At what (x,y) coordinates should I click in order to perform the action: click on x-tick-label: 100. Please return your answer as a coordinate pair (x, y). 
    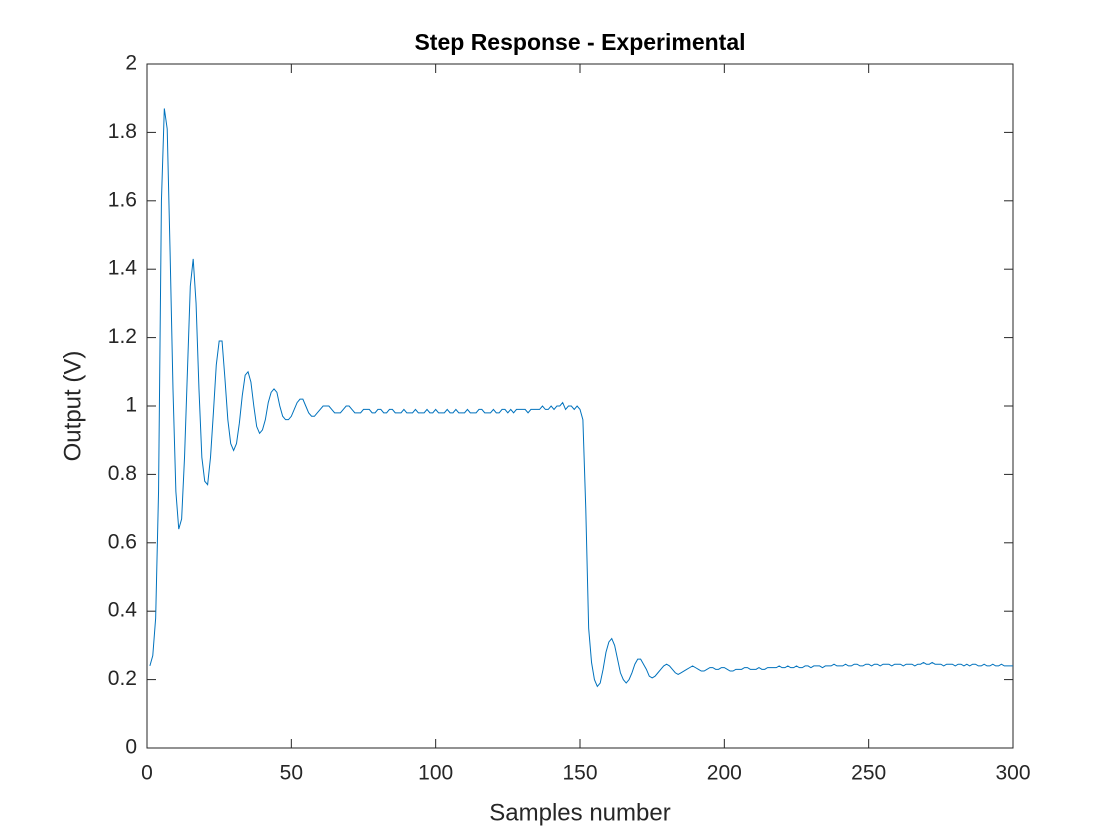
    Looking at the image, I should click on (435, 773).